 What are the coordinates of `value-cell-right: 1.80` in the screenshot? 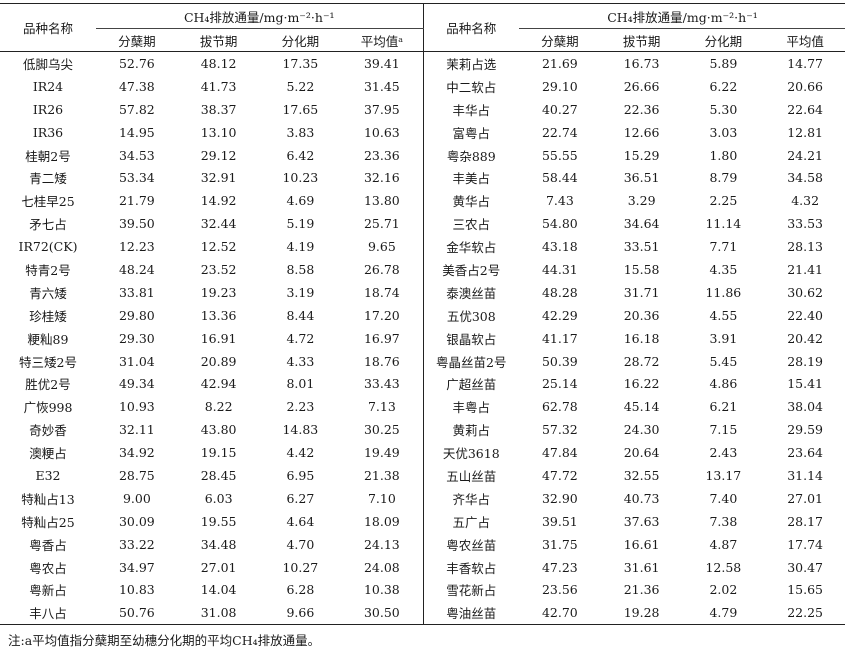 It's located at (723, 155).